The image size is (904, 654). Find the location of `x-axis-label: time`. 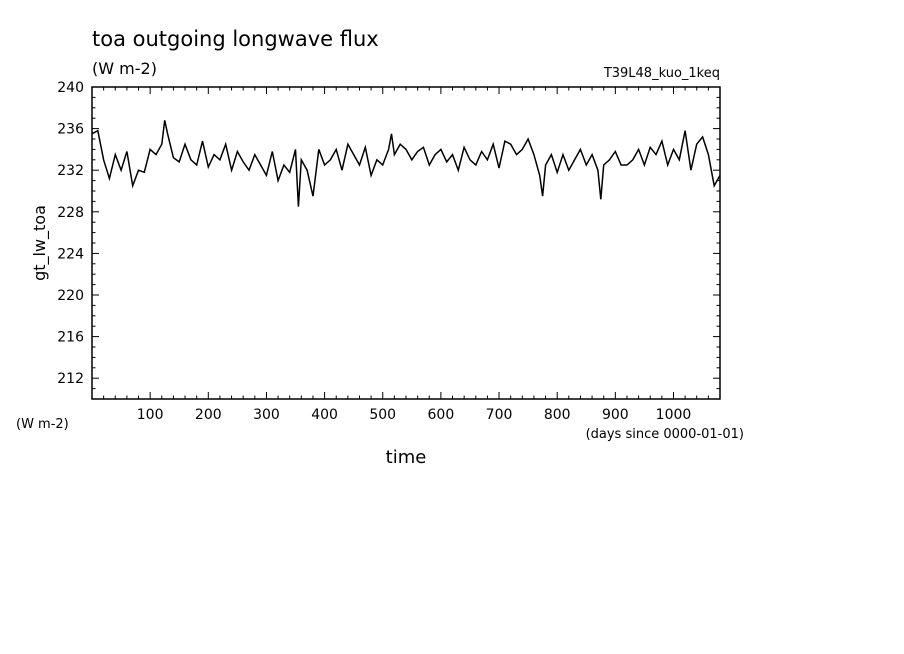

x-axis-label: time is located at coordinates (406, 457).